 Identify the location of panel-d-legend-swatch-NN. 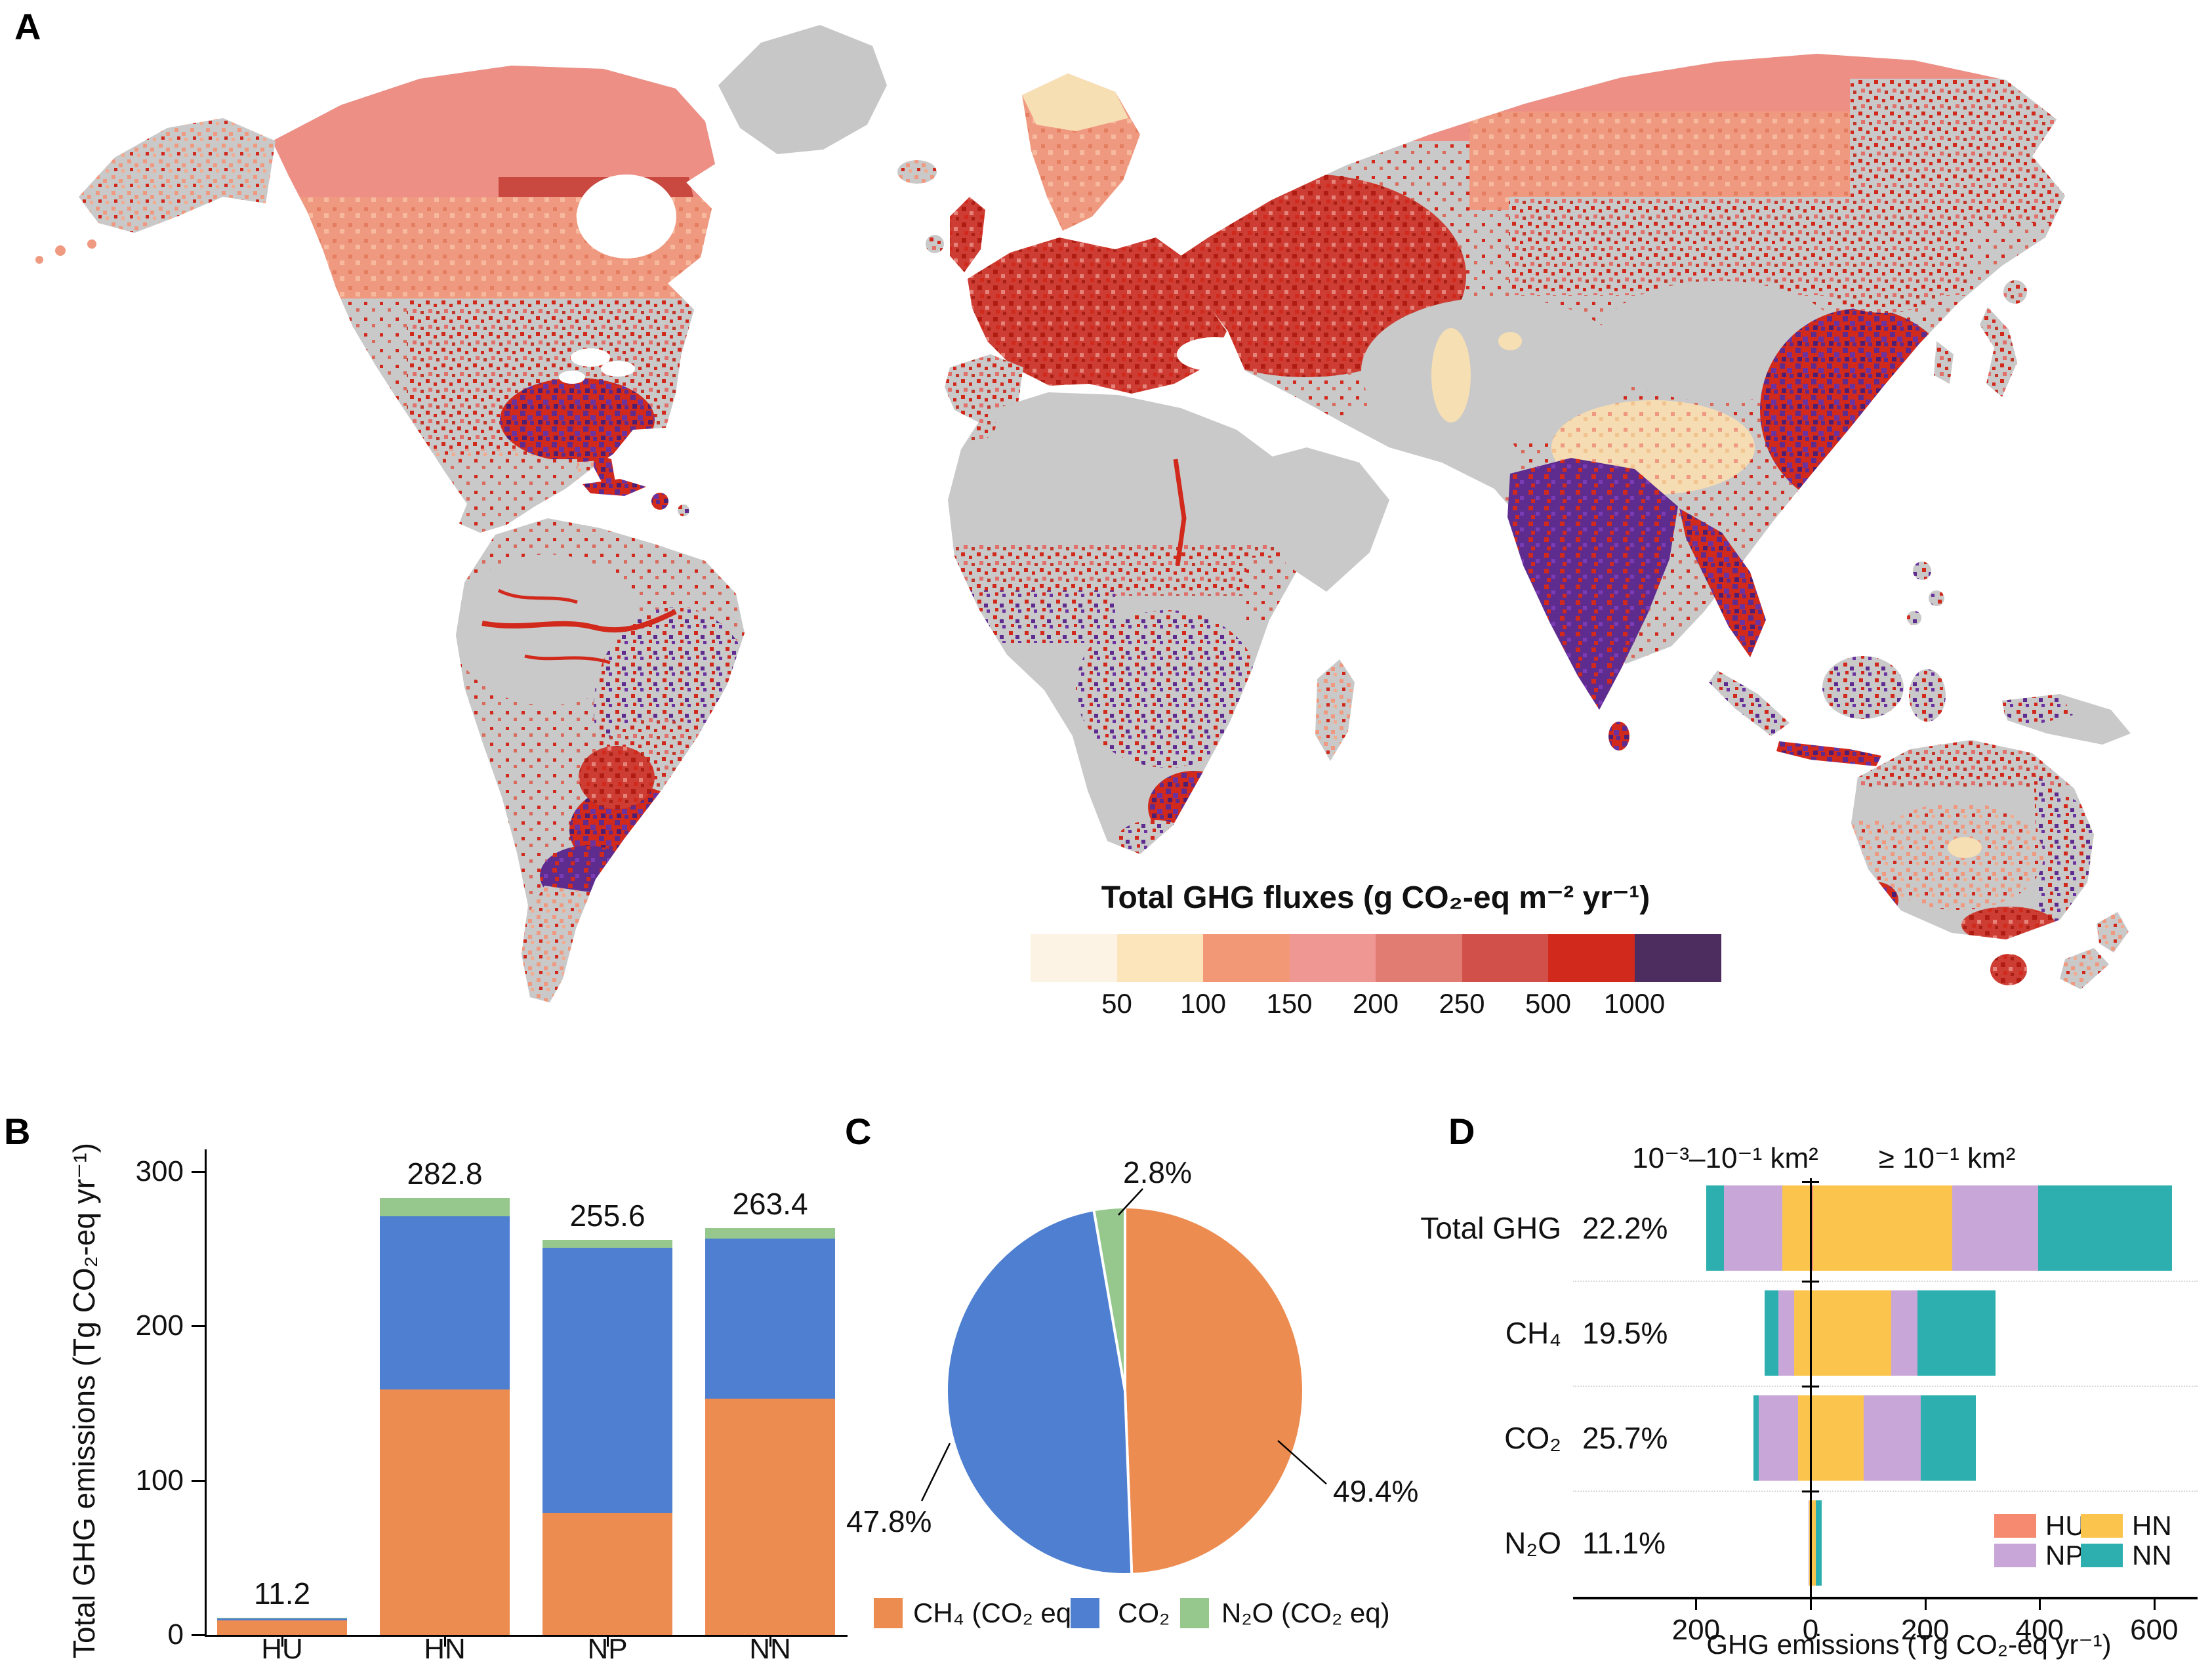
(2102, 1555).